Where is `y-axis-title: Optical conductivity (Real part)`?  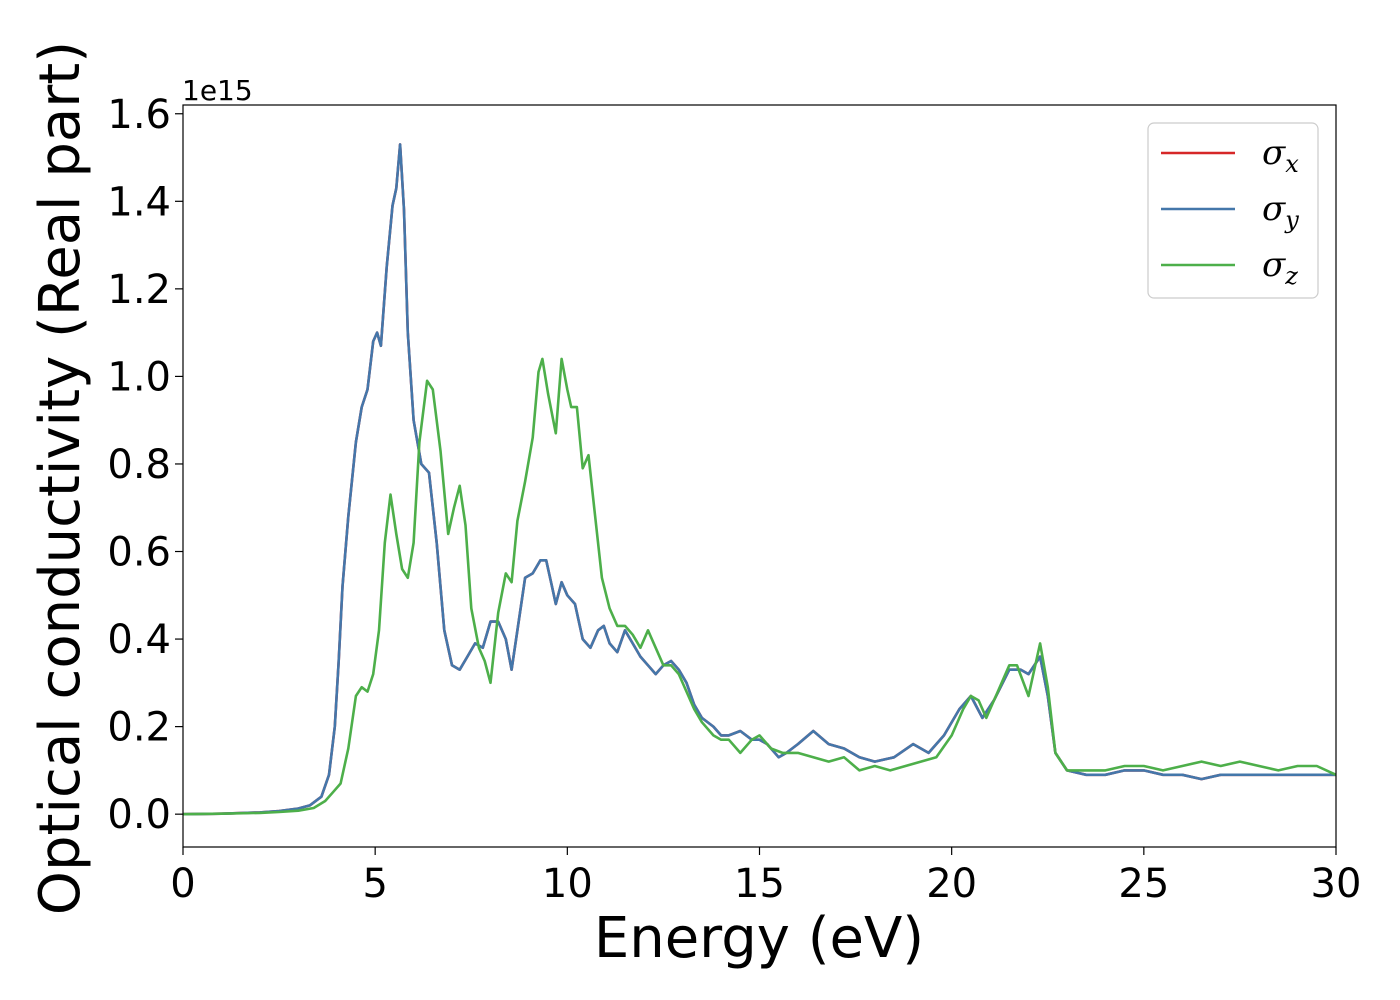
y-axis-title: Optical conductivity (Real part) is located at coordinates (60, 478).